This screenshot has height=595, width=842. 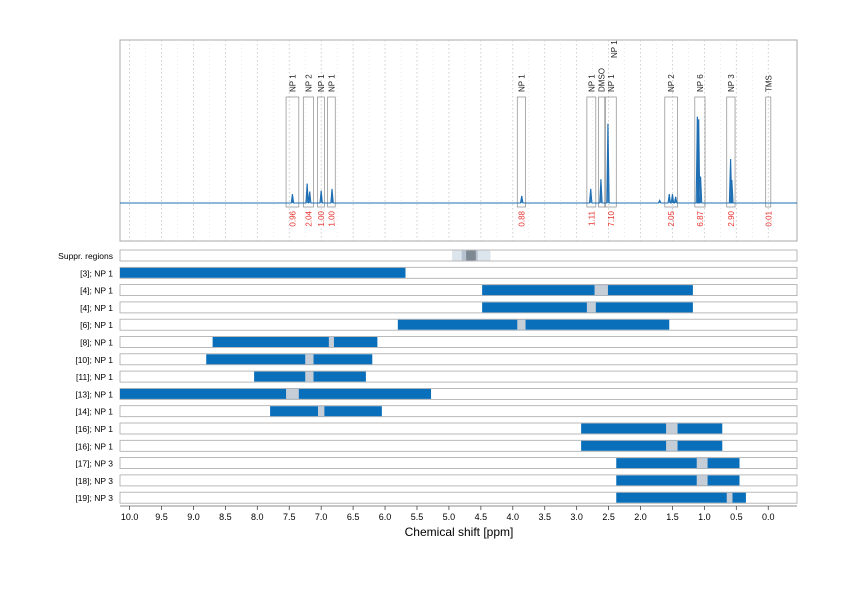 I want to click on integral-value: 0.88, so click(x=521, y=218).